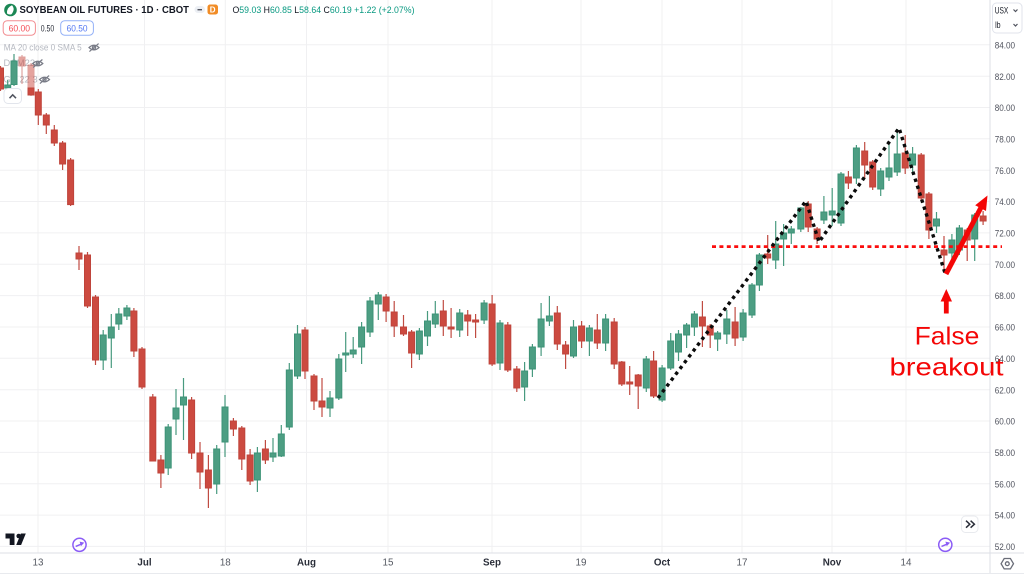 This screenshot has width=1024, height=574. What do you see at coordinates (581, 563) in the screenshot?
I see `svg-text: 19` at bounding box center [581, 563].